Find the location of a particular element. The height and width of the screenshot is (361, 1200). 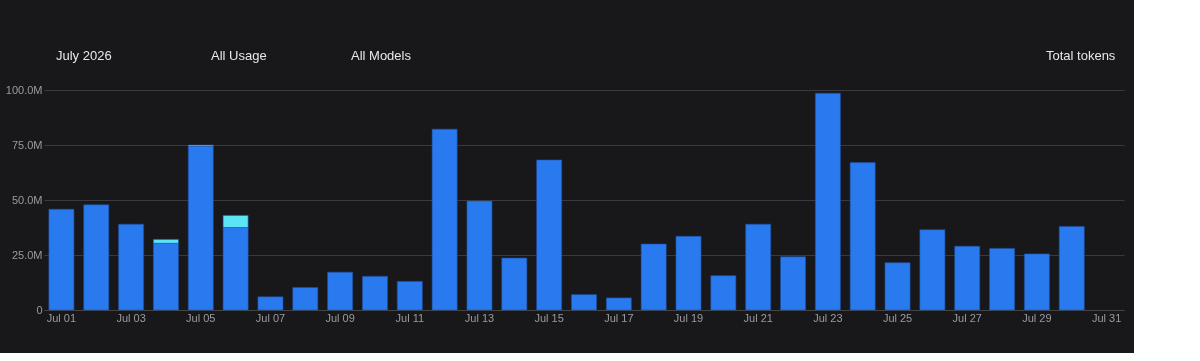

x-tick-label: Jul 21 is located at coordinates (758, 317).